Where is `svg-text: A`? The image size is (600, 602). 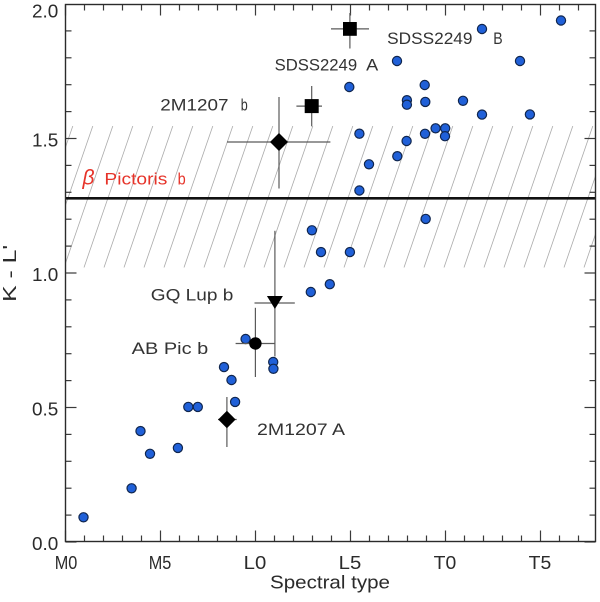 svg-text: A is located at coordinates (372, 65).